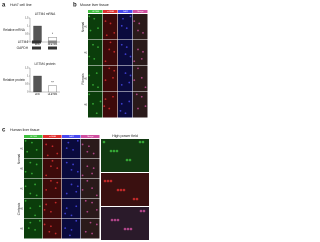  What do you see at coordinates (85, 53) in the screenshot?
I see `row-label: #1` at bounding box center [85, 53].